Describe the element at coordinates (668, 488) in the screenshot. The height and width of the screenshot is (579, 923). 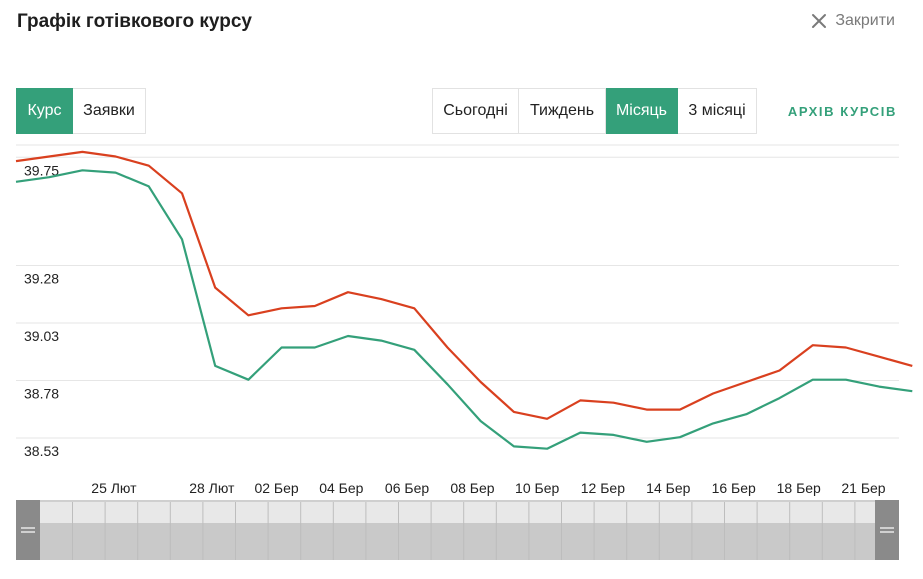
I see `x-tick-label: 14 Бер` at that location.